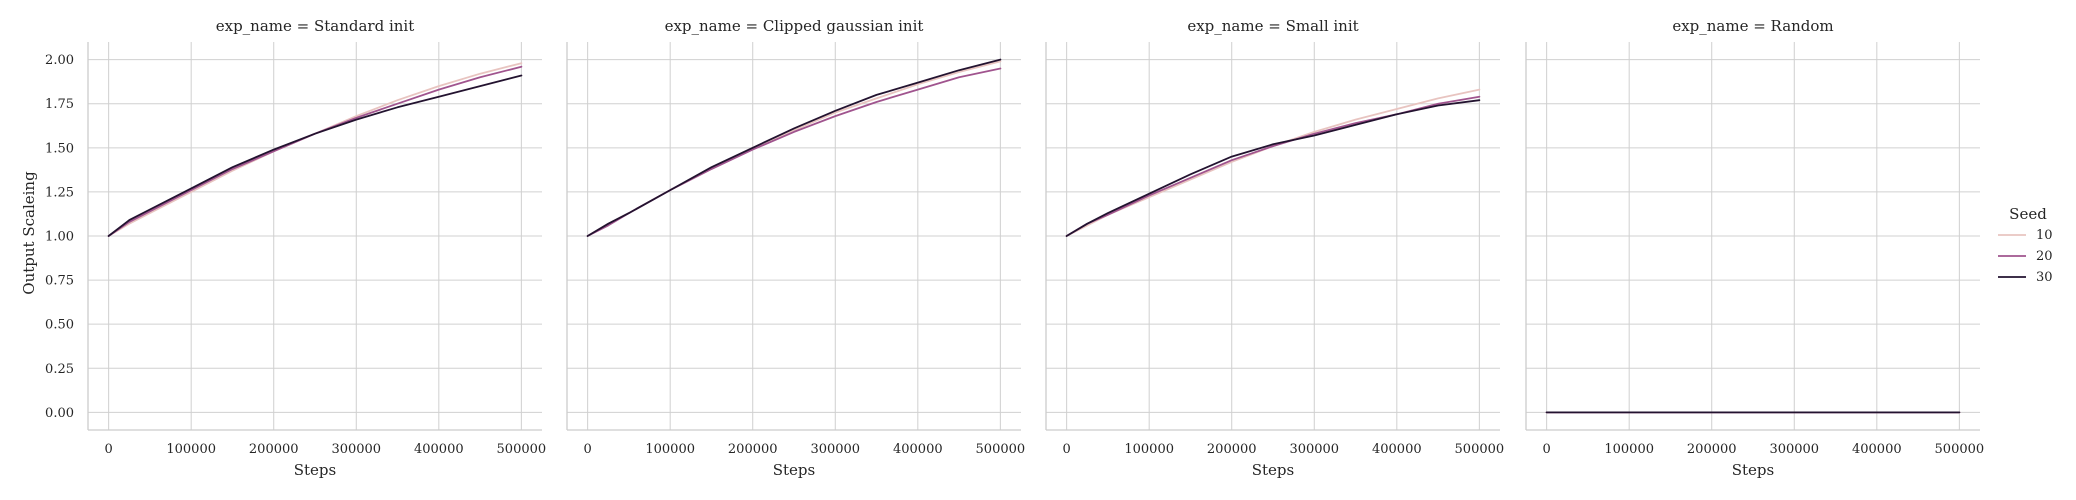  What do you see at coordinates (59, 369) in the screenshot?
I see `y-tick-label: 0.25` at bounding box center [59, 369].